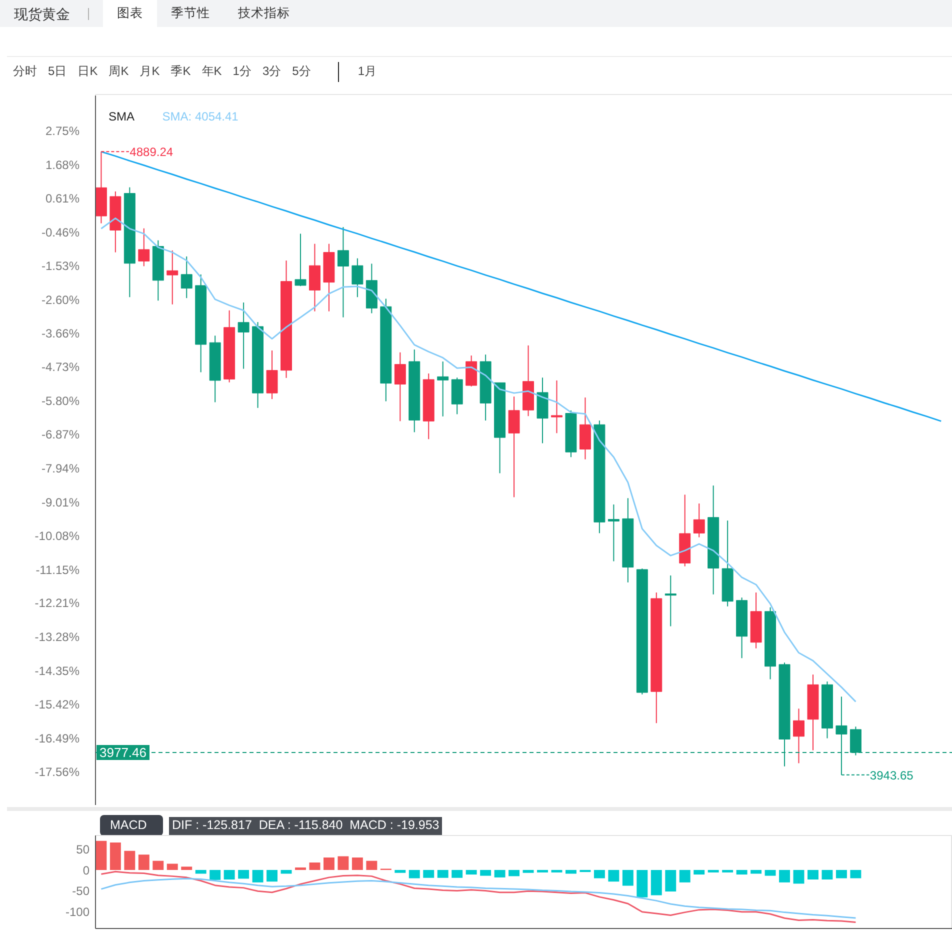 This screenshot has height=936, width=952. What do you see at coordinates (57, 536) in the screenshot?
I see `y-tick-label: -10.08%` at bounding box center [57, 536].